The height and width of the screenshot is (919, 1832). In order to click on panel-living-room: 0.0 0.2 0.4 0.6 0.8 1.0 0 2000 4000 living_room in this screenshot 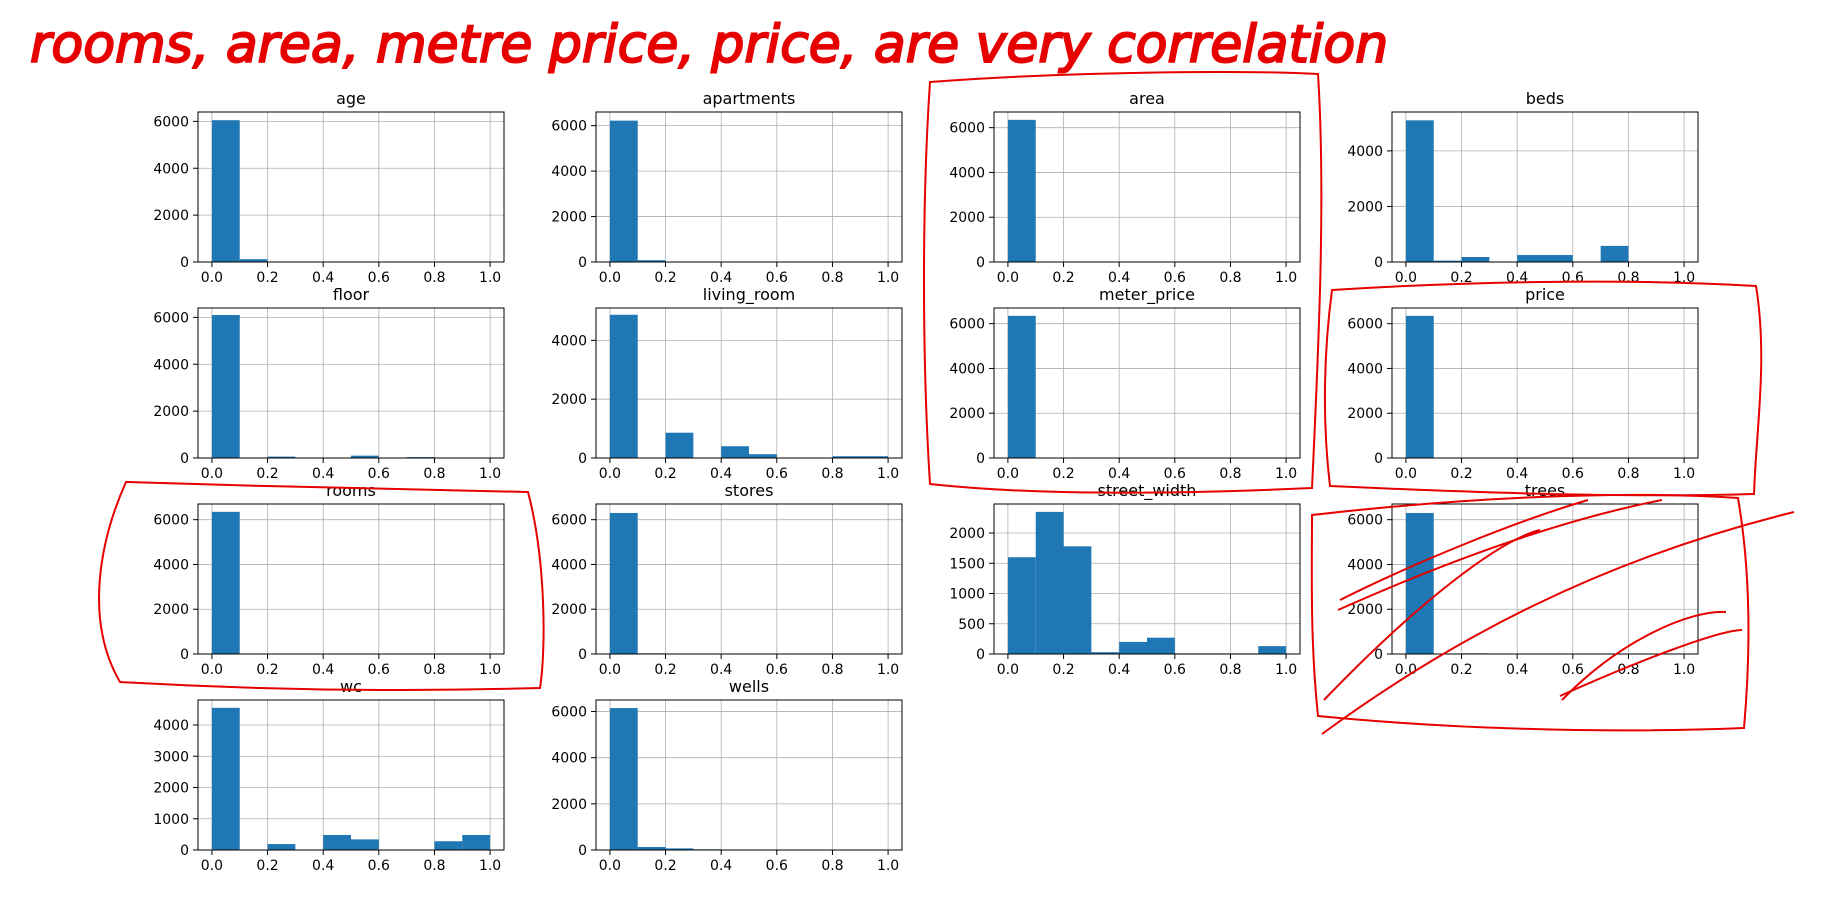, I will do `click(727, 383)`.